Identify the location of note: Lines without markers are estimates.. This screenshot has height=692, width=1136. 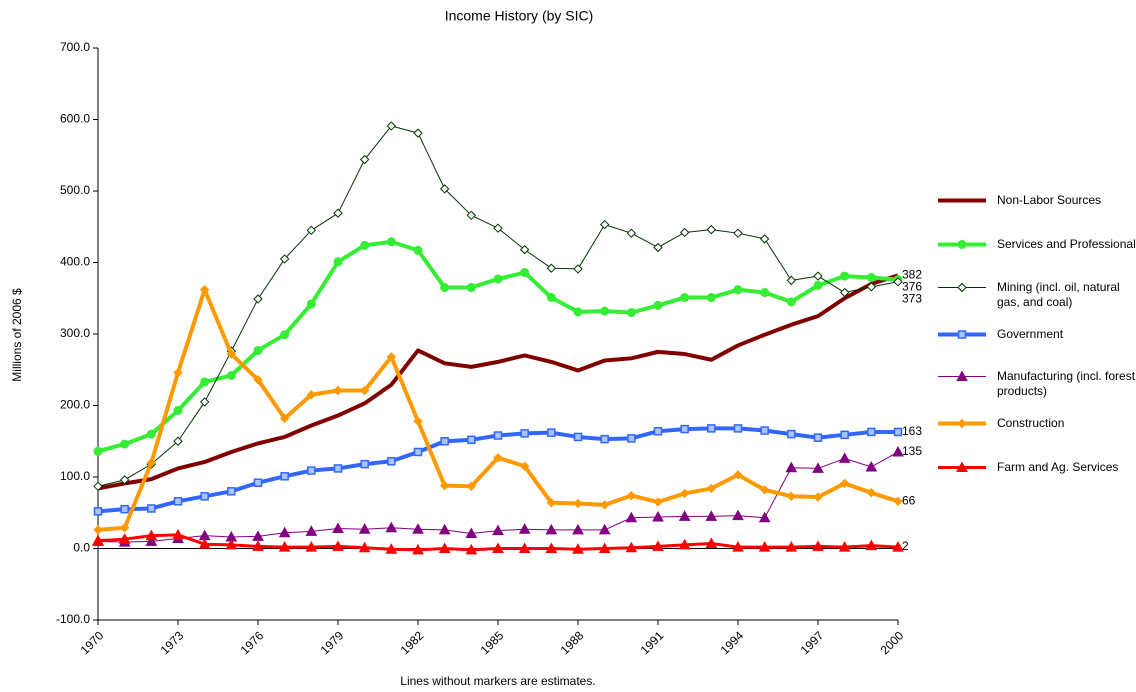
(497, 681).